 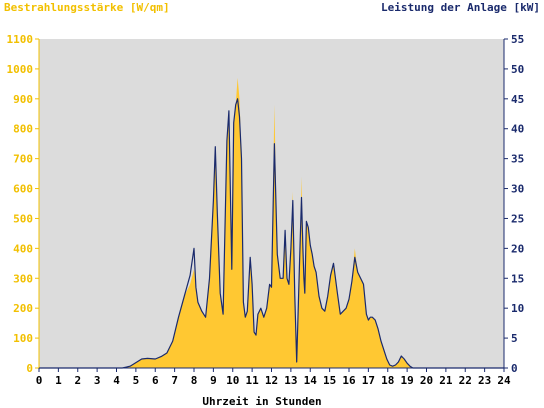 What do you see at coordinates (116, 380) in the screenshot?
I see `x-tick-label: 4` at bounding box center [116, 380].